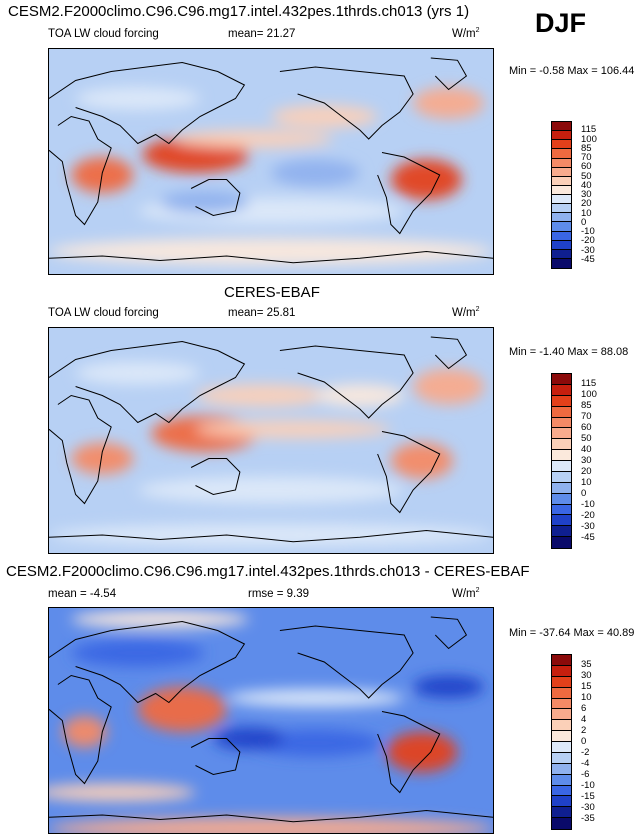 The width and height of the screenshot is (644, 839). Describe the element at coordinates (466, 33) in the screenshot. I see `panel-1-units: W/m2` at that location.